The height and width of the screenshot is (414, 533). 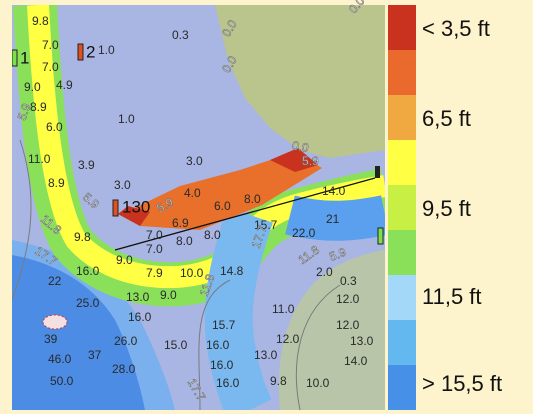 I want to click on sounding: 50.0, so click(x=62, y=381).